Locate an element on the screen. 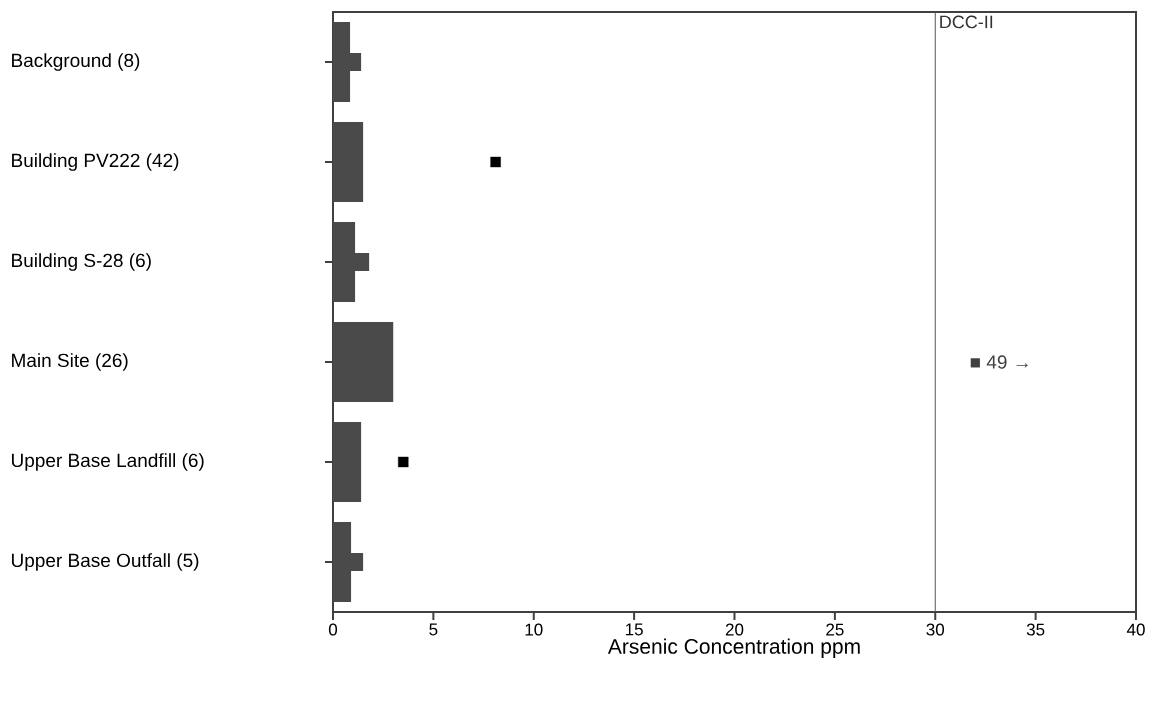  x-tick-label: 30 is located at coordinates (935, 629).